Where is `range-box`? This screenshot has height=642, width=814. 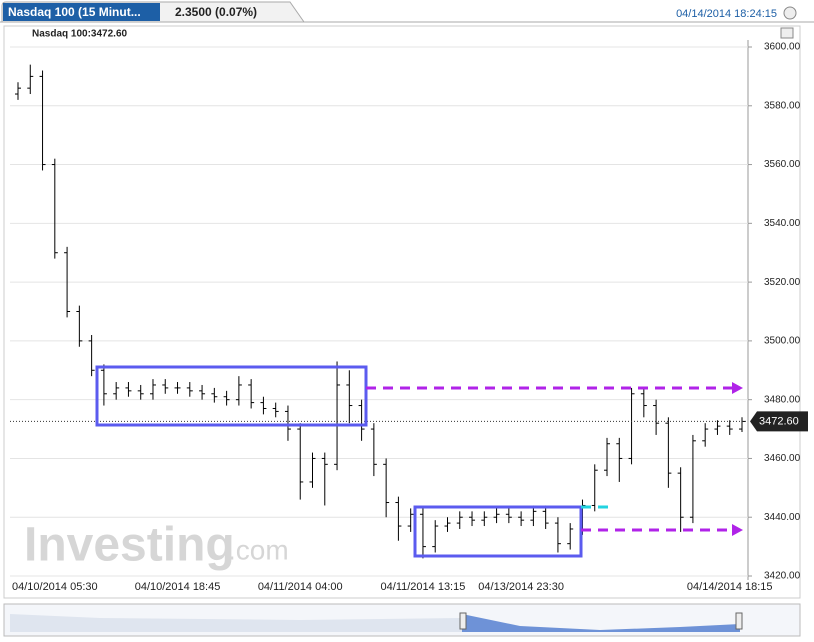 range-box is located at coordinates (231, 396).